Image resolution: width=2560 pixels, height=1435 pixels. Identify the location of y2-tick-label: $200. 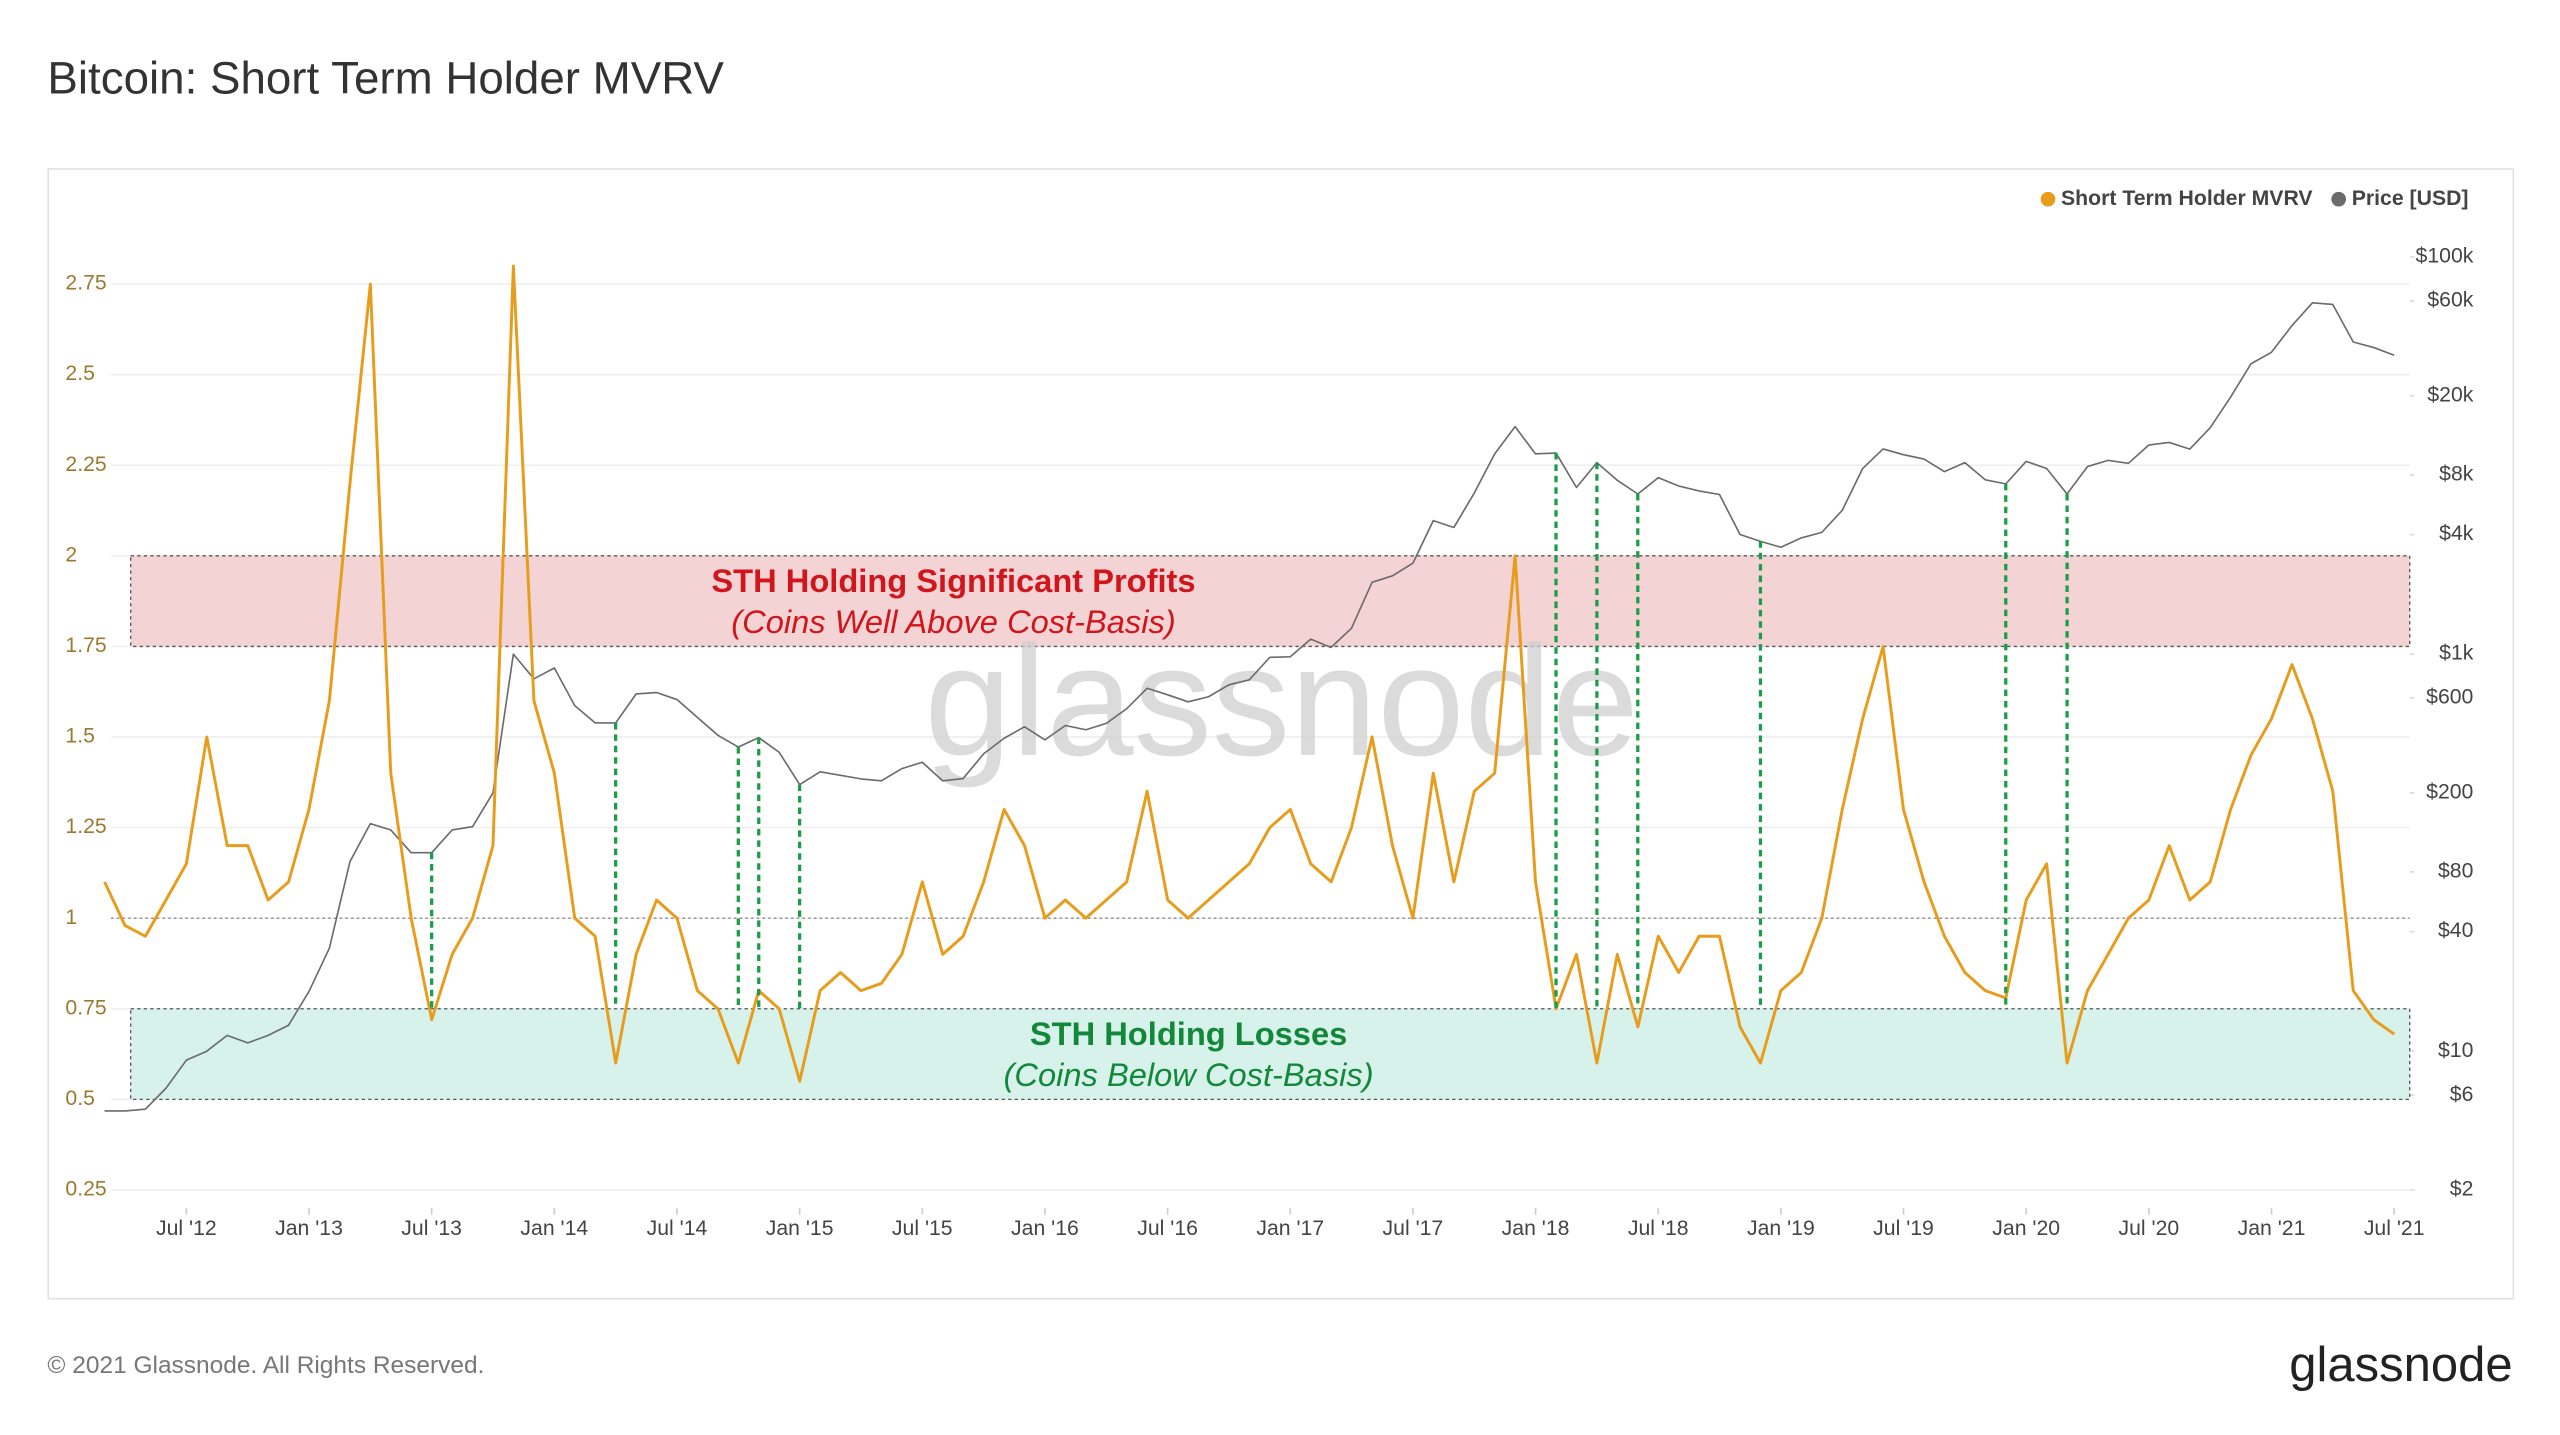
(2449, 791).